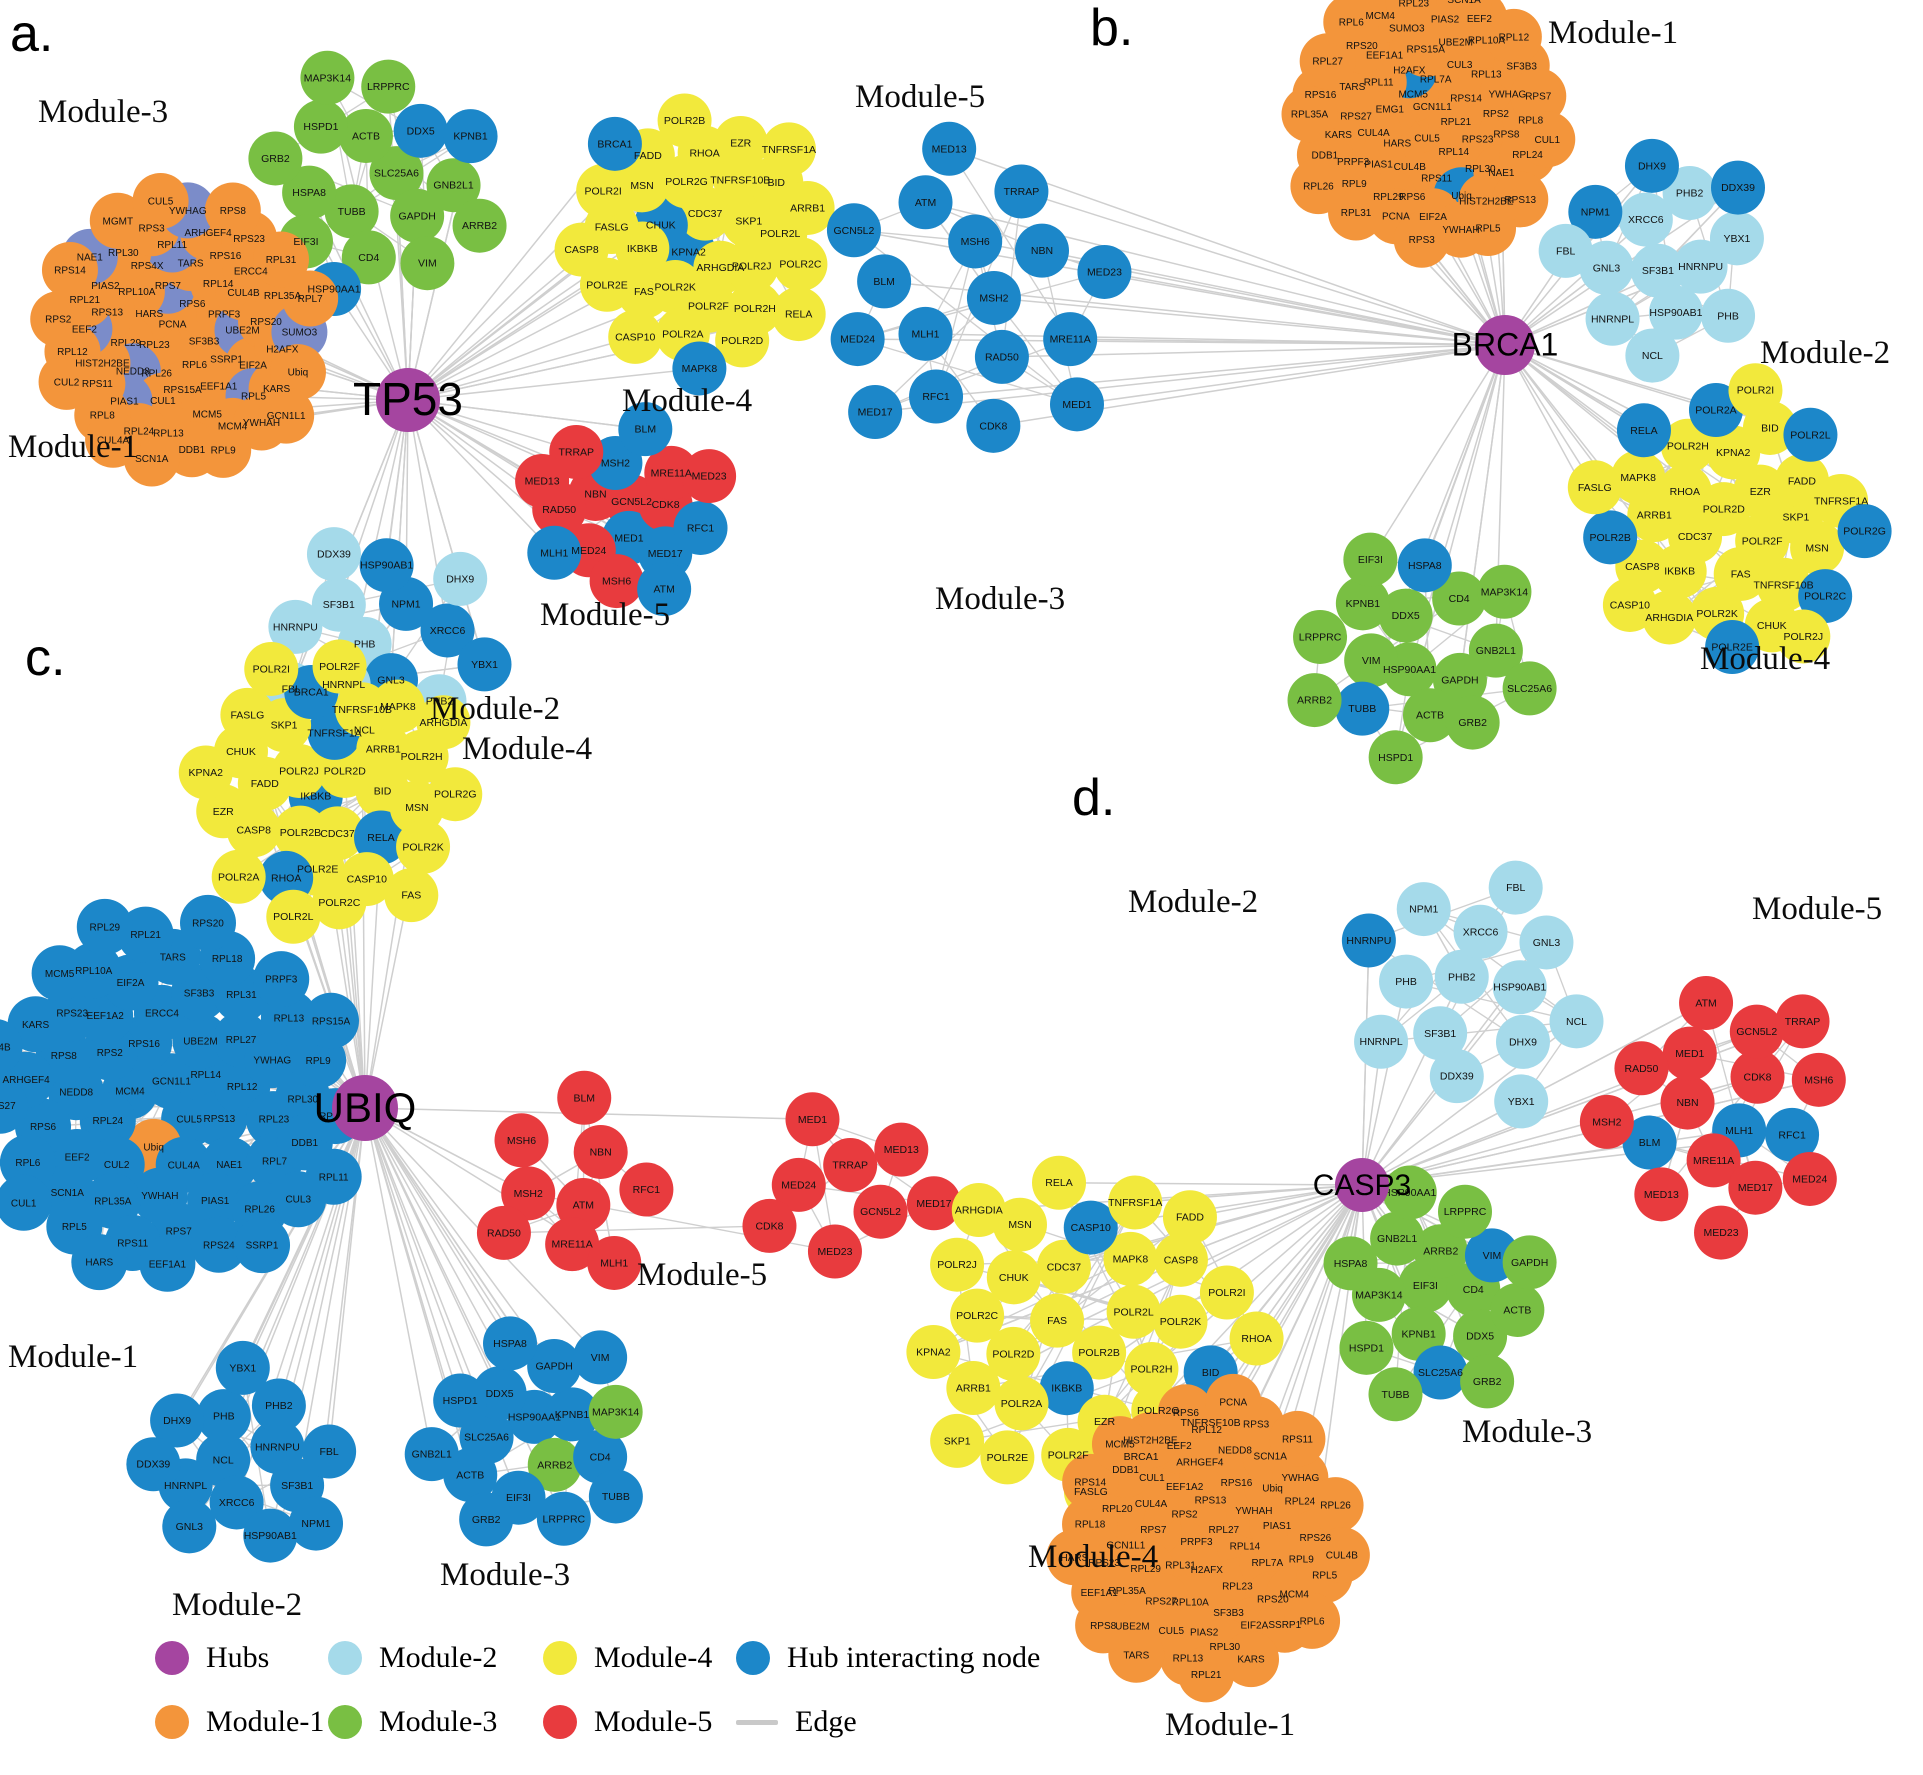 The height and width of the screenshot is (1775, 1923). Describe the element at coordinates (1189, 1217) in the screenshot. I see `node-FADD` at that location.